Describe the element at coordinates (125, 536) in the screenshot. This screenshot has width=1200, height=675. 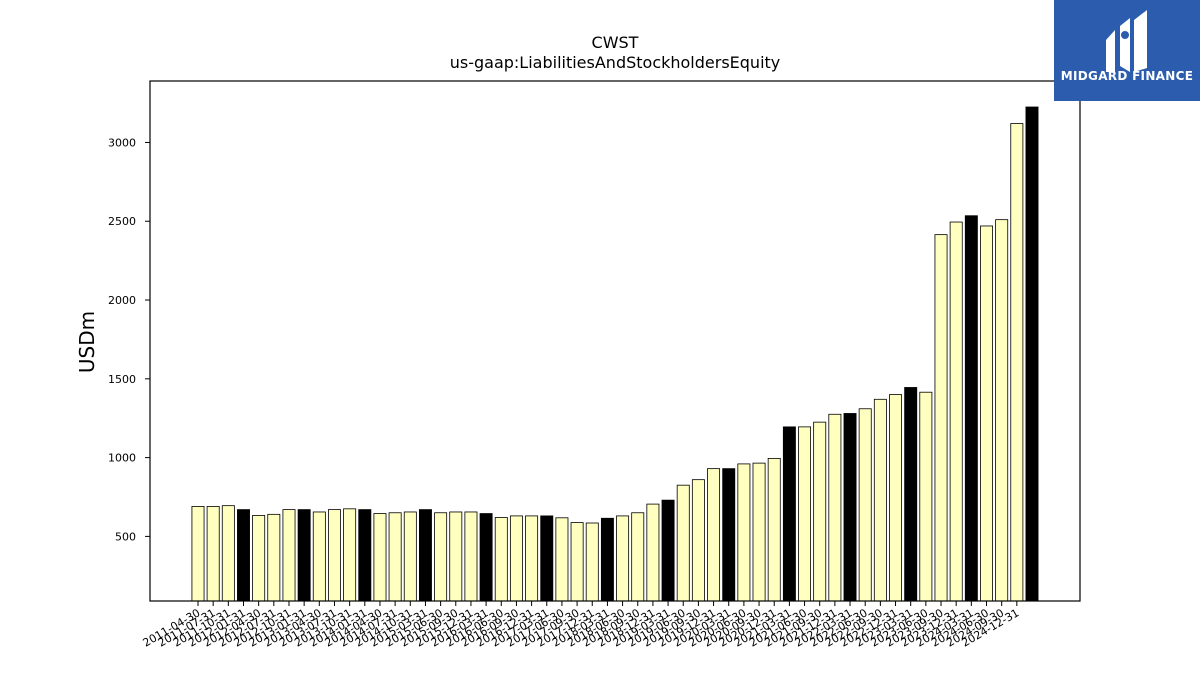
I see `y-tick-label: 500` at that location.